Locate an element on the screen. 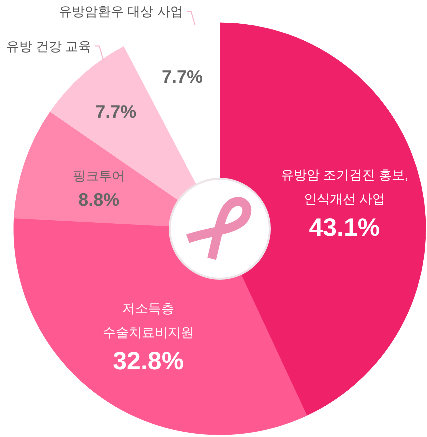 Image resolution: width=427 pixels, height=437 pixels. slice-label: 핑크투어 is located at coordinates (99, 176).